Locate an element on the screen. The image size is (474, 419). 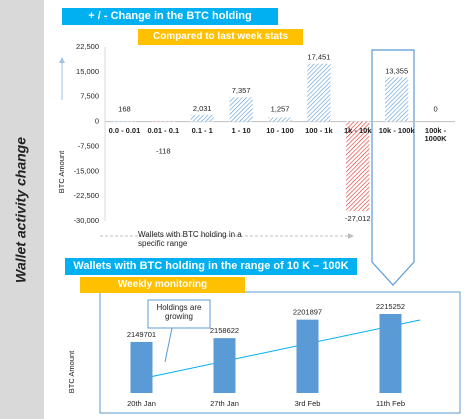
callout-pointer is located at coordinates (168, 345).